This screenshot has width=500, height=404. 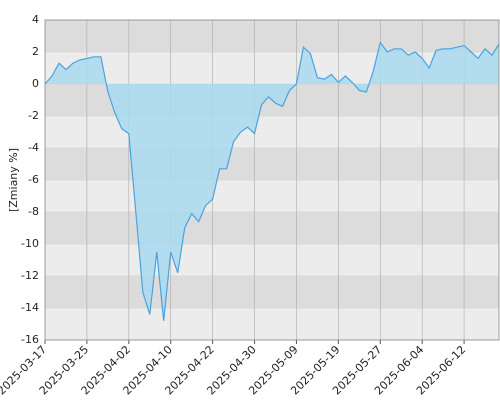 I want to click on y-tick-label: 2, so click(x=35, y=51).